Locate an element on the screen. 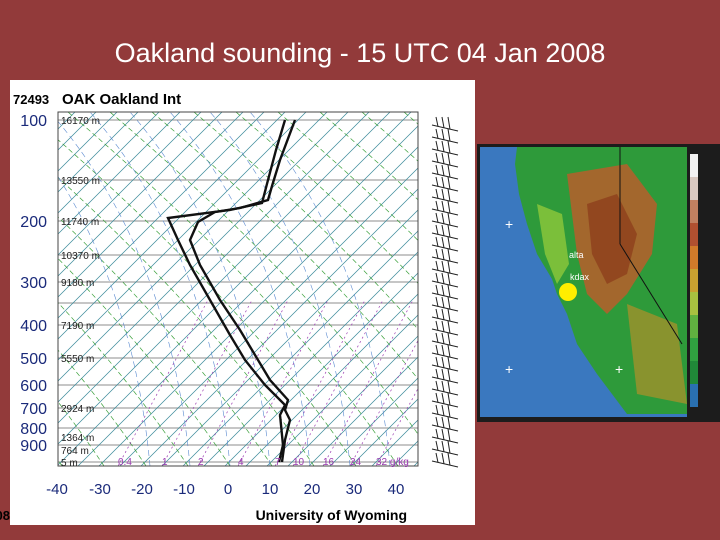 This screenshot has width=720, height=540. pressure-label: 800 is located at coordinates (33, 429).